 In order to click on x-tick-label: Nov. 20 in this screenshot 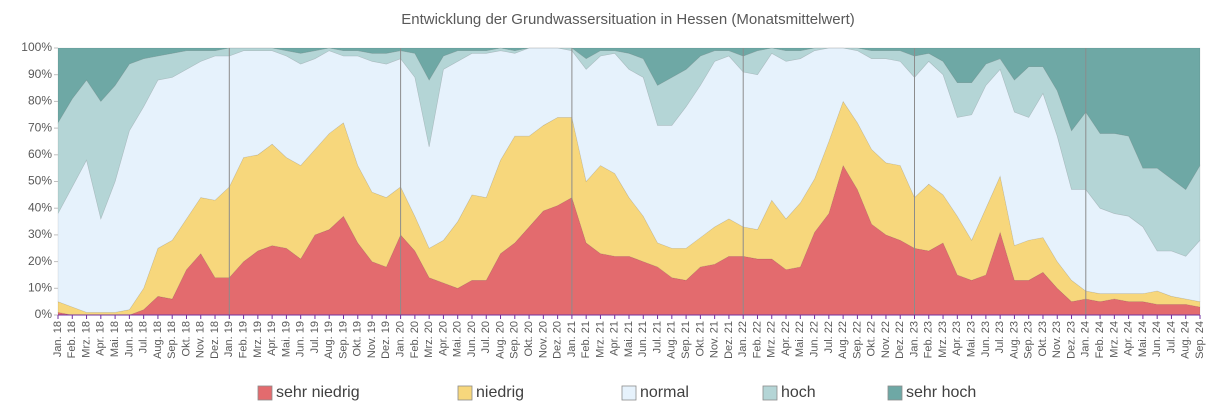, I will do `click(543, 339)`.